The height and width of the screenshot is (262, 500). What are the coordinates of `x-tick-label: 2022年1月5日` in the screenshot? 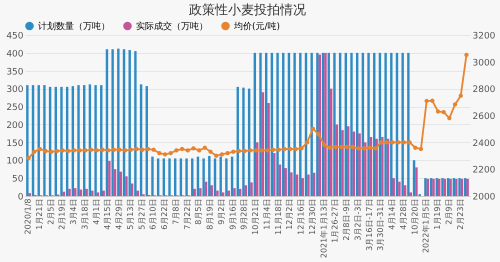 It's located at (426, 226).